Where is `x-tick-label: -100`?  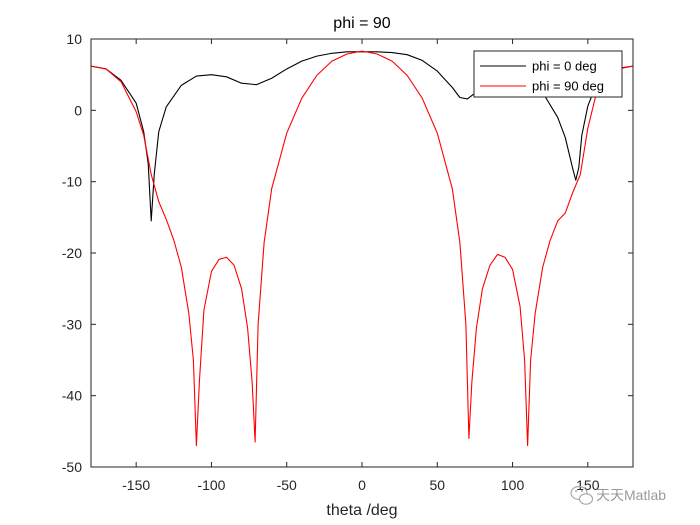
x-tick-label: -100 is located at coordinates (211, 485).